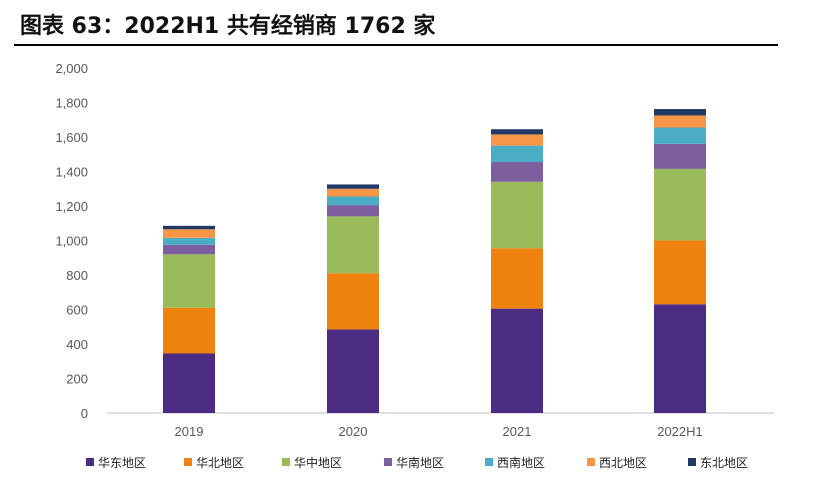  What do you see at coordinates (77, 275) in the screenshot?
I see `y-tick-label: 800` at bounding box center [77, 275].